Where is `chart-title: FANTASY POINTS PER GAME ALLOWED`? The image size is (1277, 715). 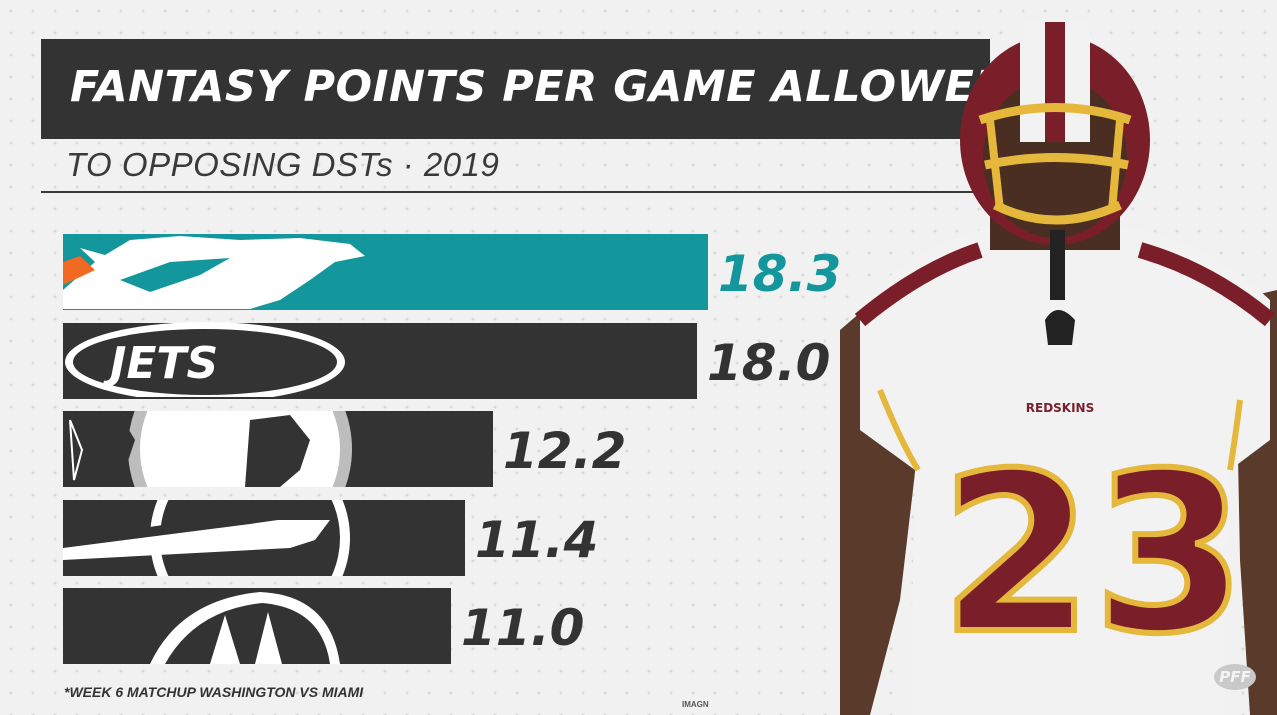
chart-title: FANTASY POINTS PER GAME ALLOWED is located at coordinates (540, 87).